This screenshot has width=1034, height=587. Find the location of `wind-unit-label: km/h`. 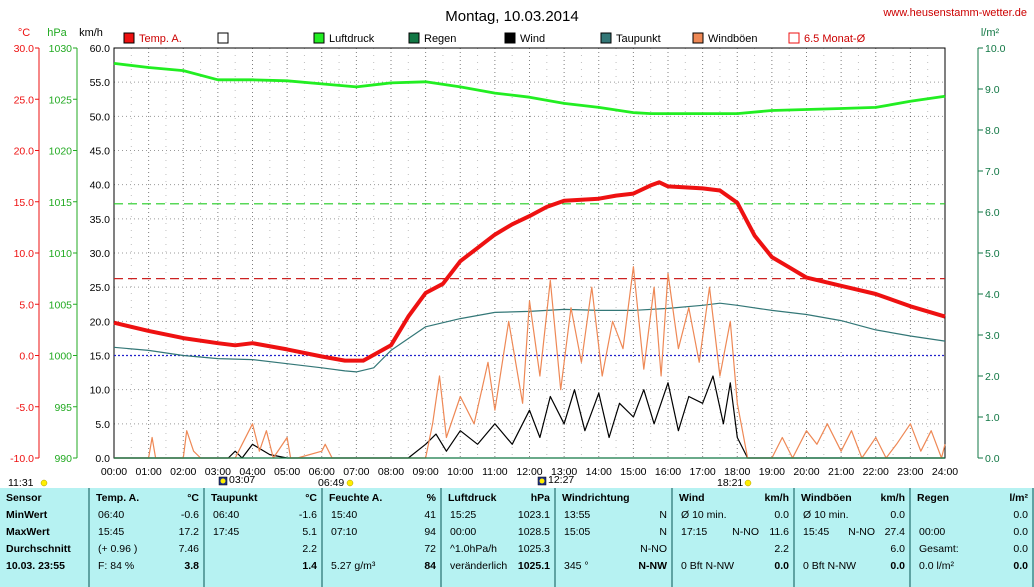

wind-unit-label: km/h is located at coordinates (91, 33).